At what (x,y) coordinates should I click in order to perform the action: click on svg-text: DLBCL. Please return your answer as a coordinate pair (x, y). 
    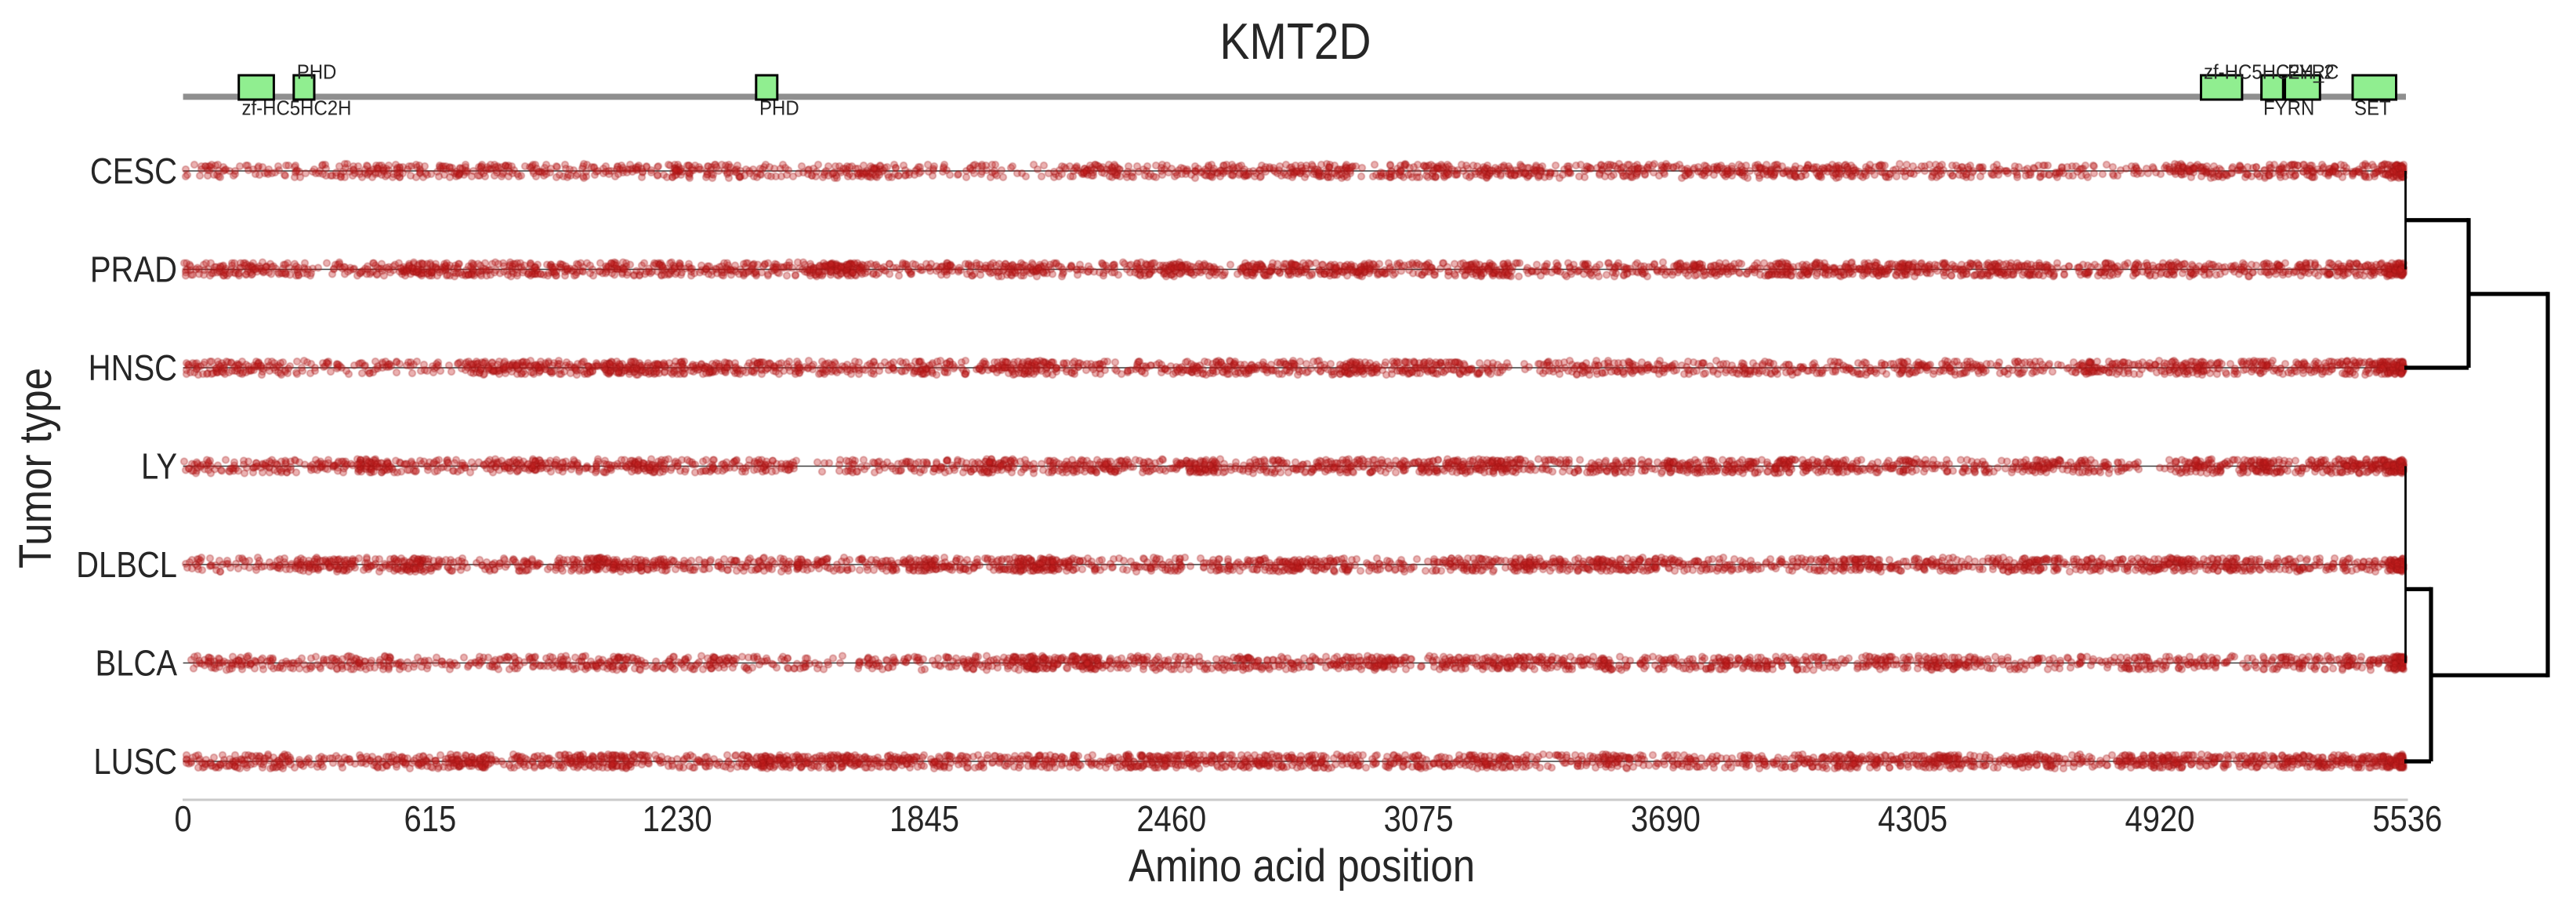
    Looking at the image, I should click on (126, 565).